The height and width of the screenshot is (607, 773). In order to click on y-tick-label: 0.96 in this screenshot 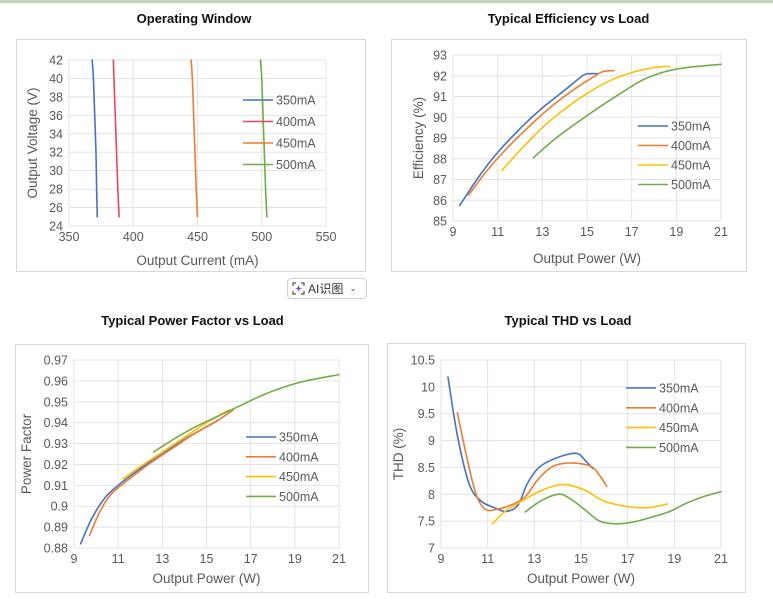, I will do `click(56, 381)`.